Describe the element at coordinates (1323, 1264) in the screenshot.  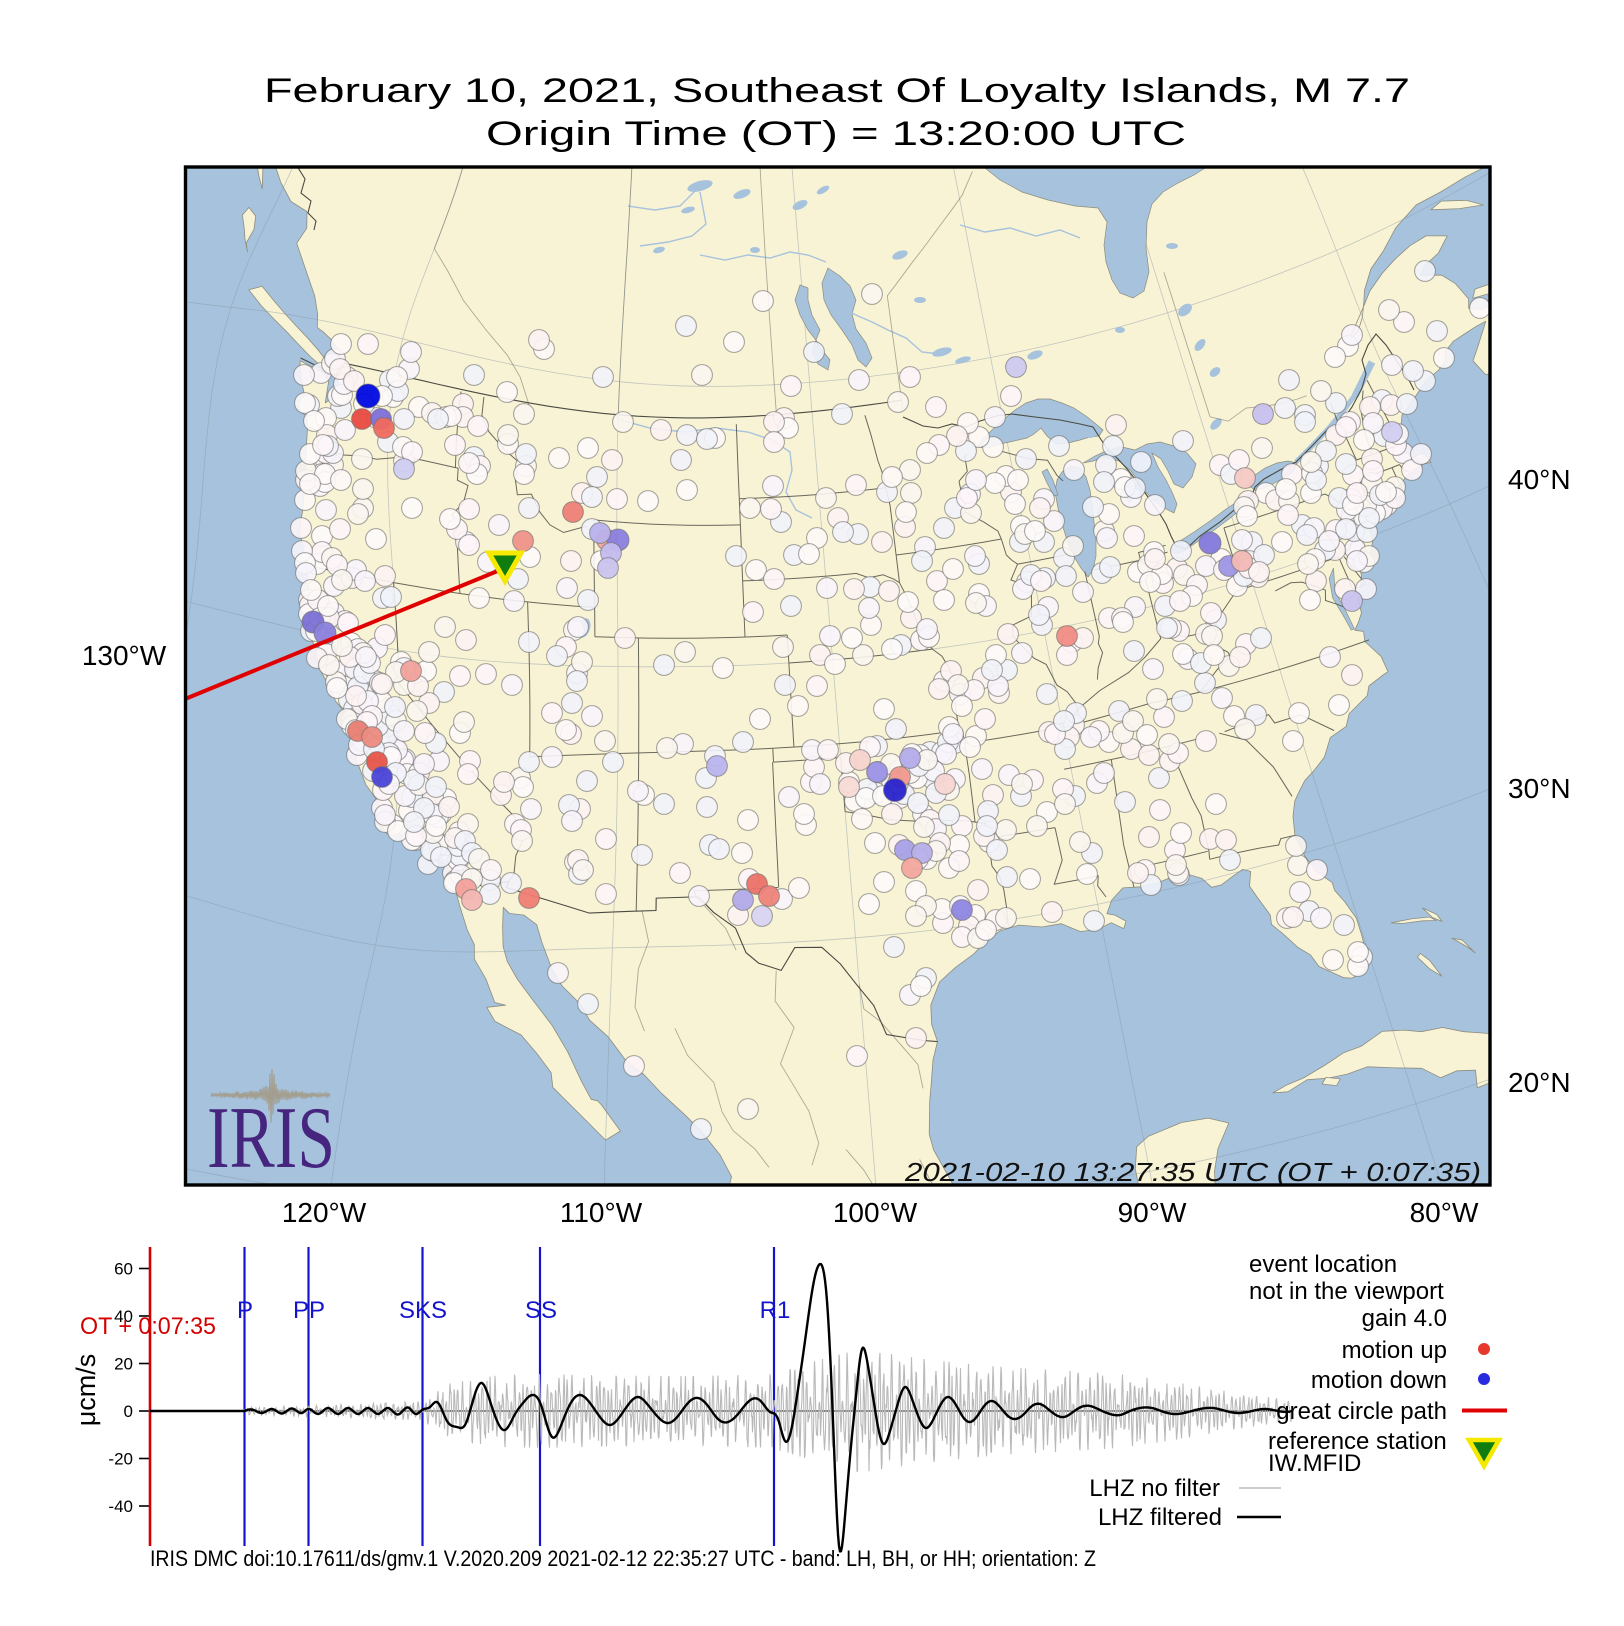
I see `svg-text: event location` at that location.